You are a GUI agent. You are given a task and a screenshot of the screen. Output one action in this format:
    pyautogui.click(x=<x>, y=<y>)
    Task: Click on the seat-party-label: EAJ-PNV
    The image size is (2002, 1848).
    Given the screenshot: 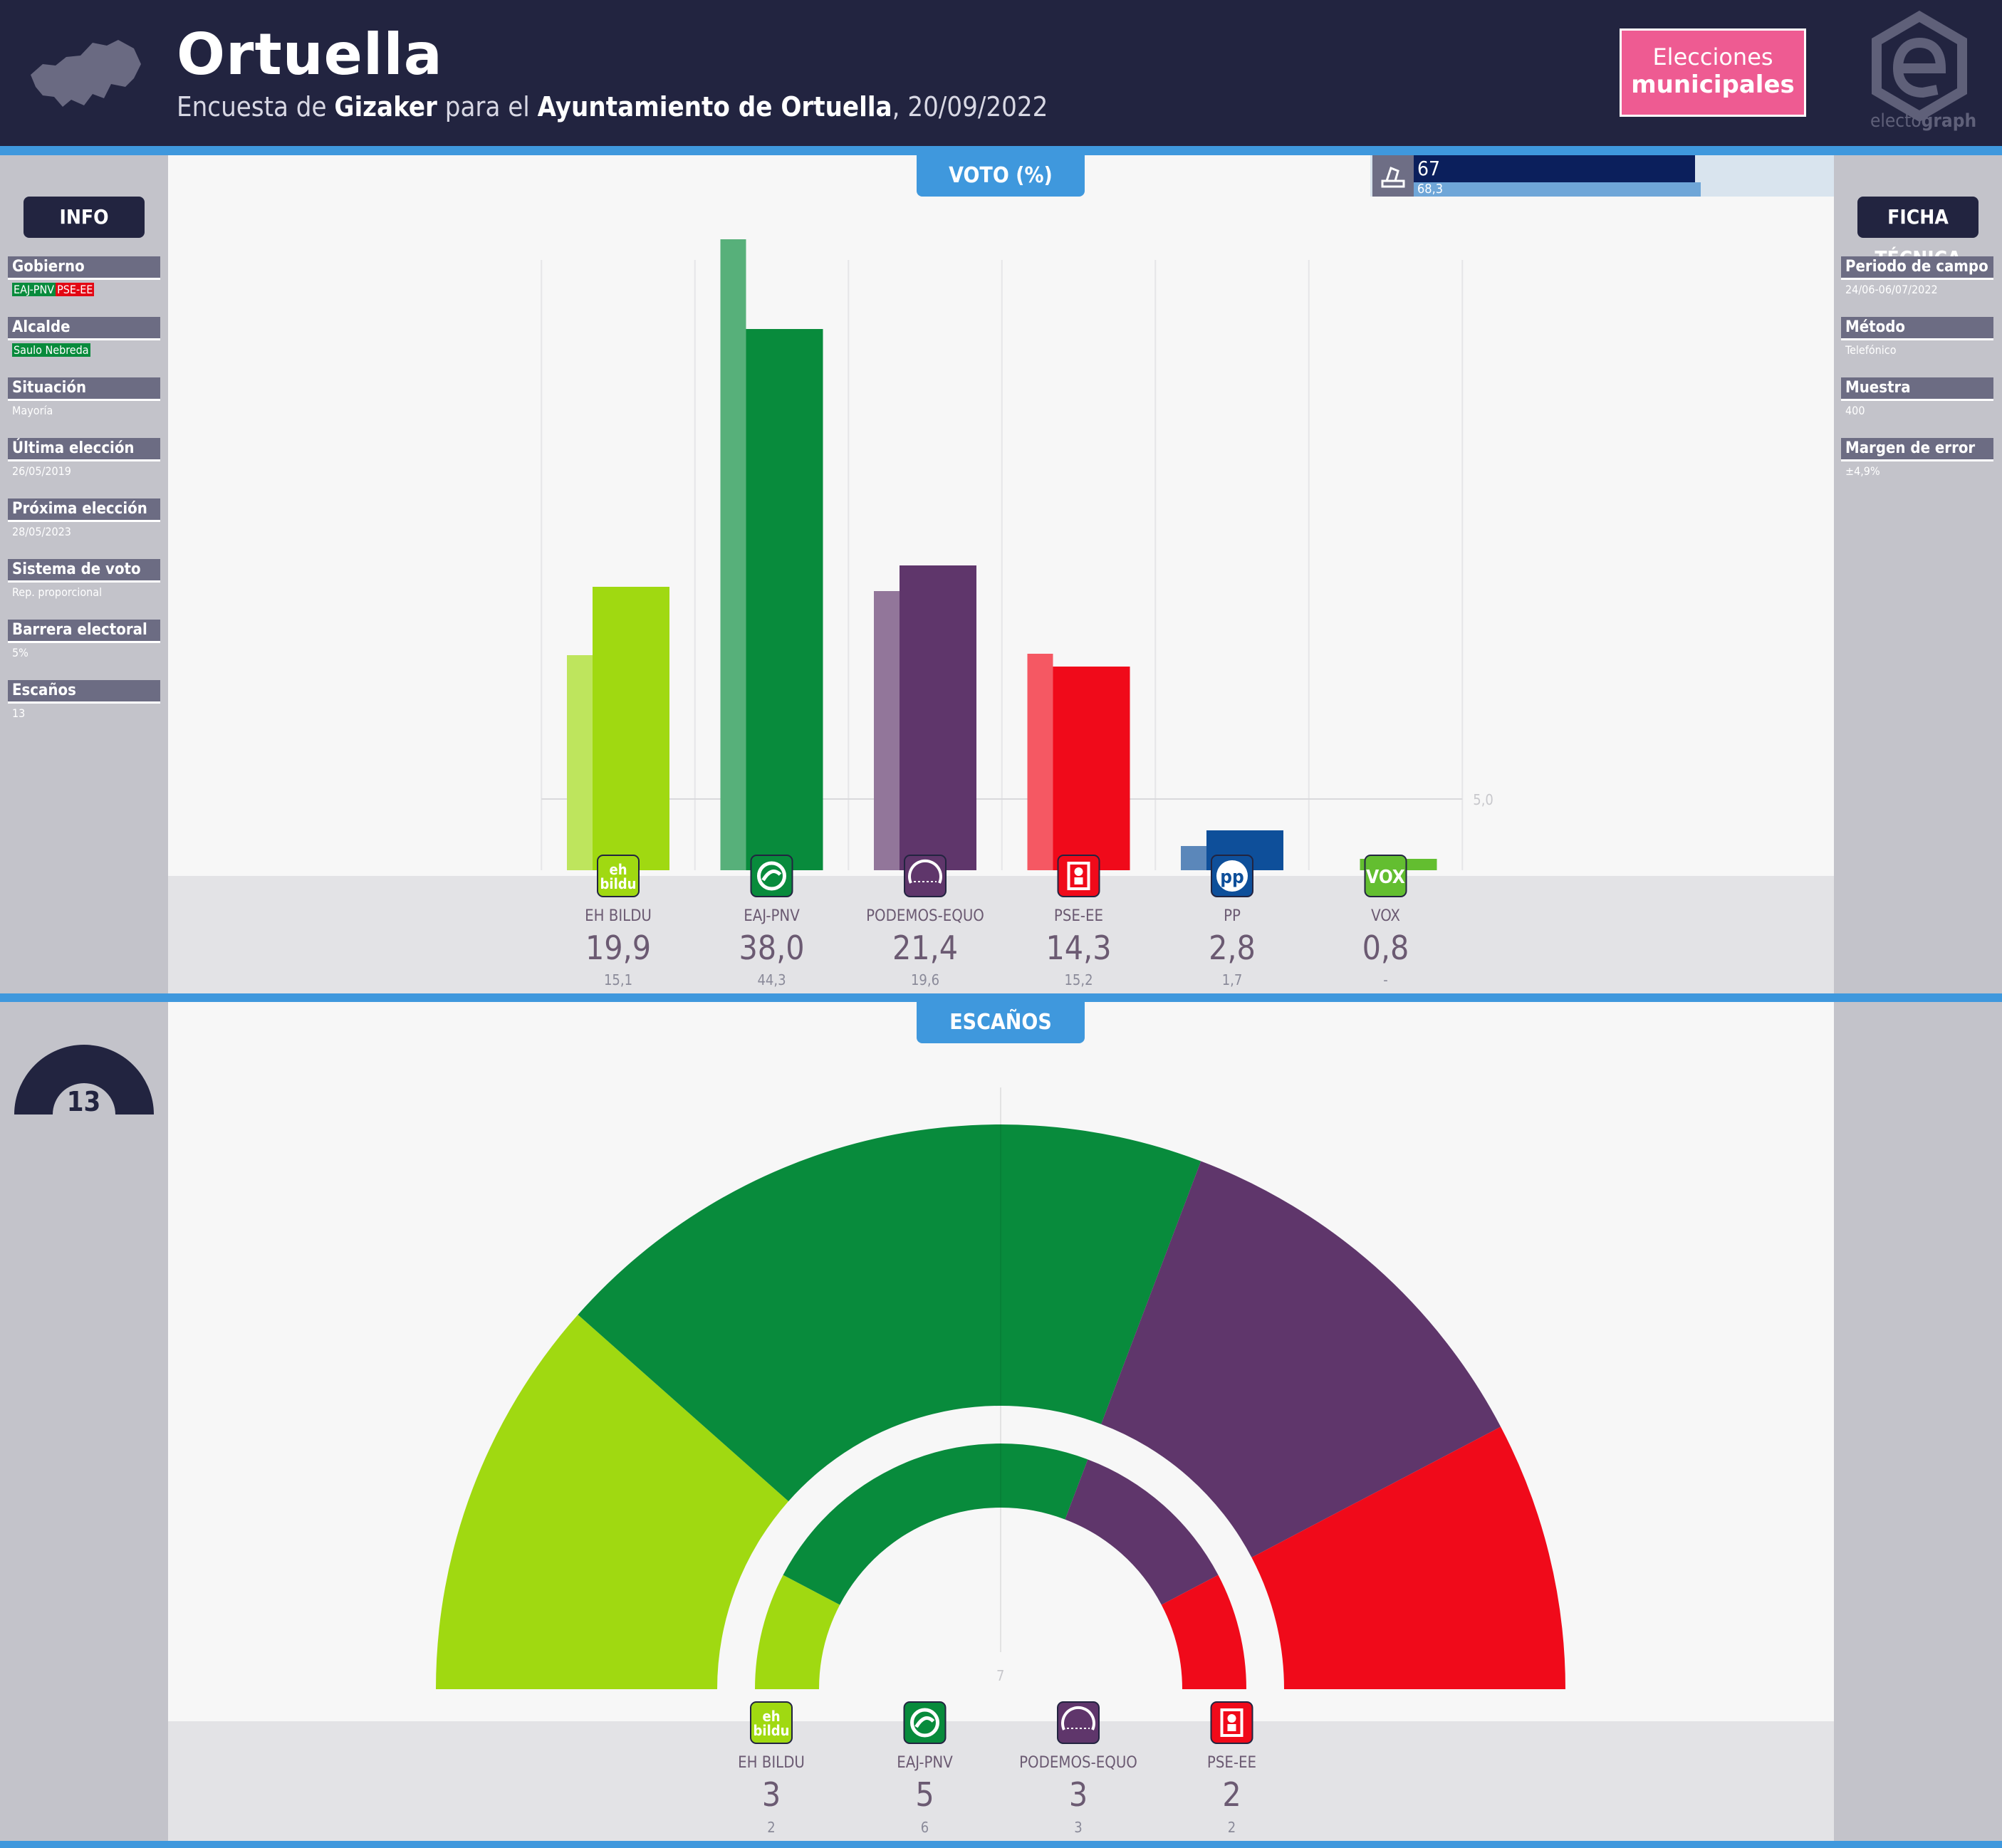 What is the action you would take?
    pyautogui.click(x=925, y=1763)
    